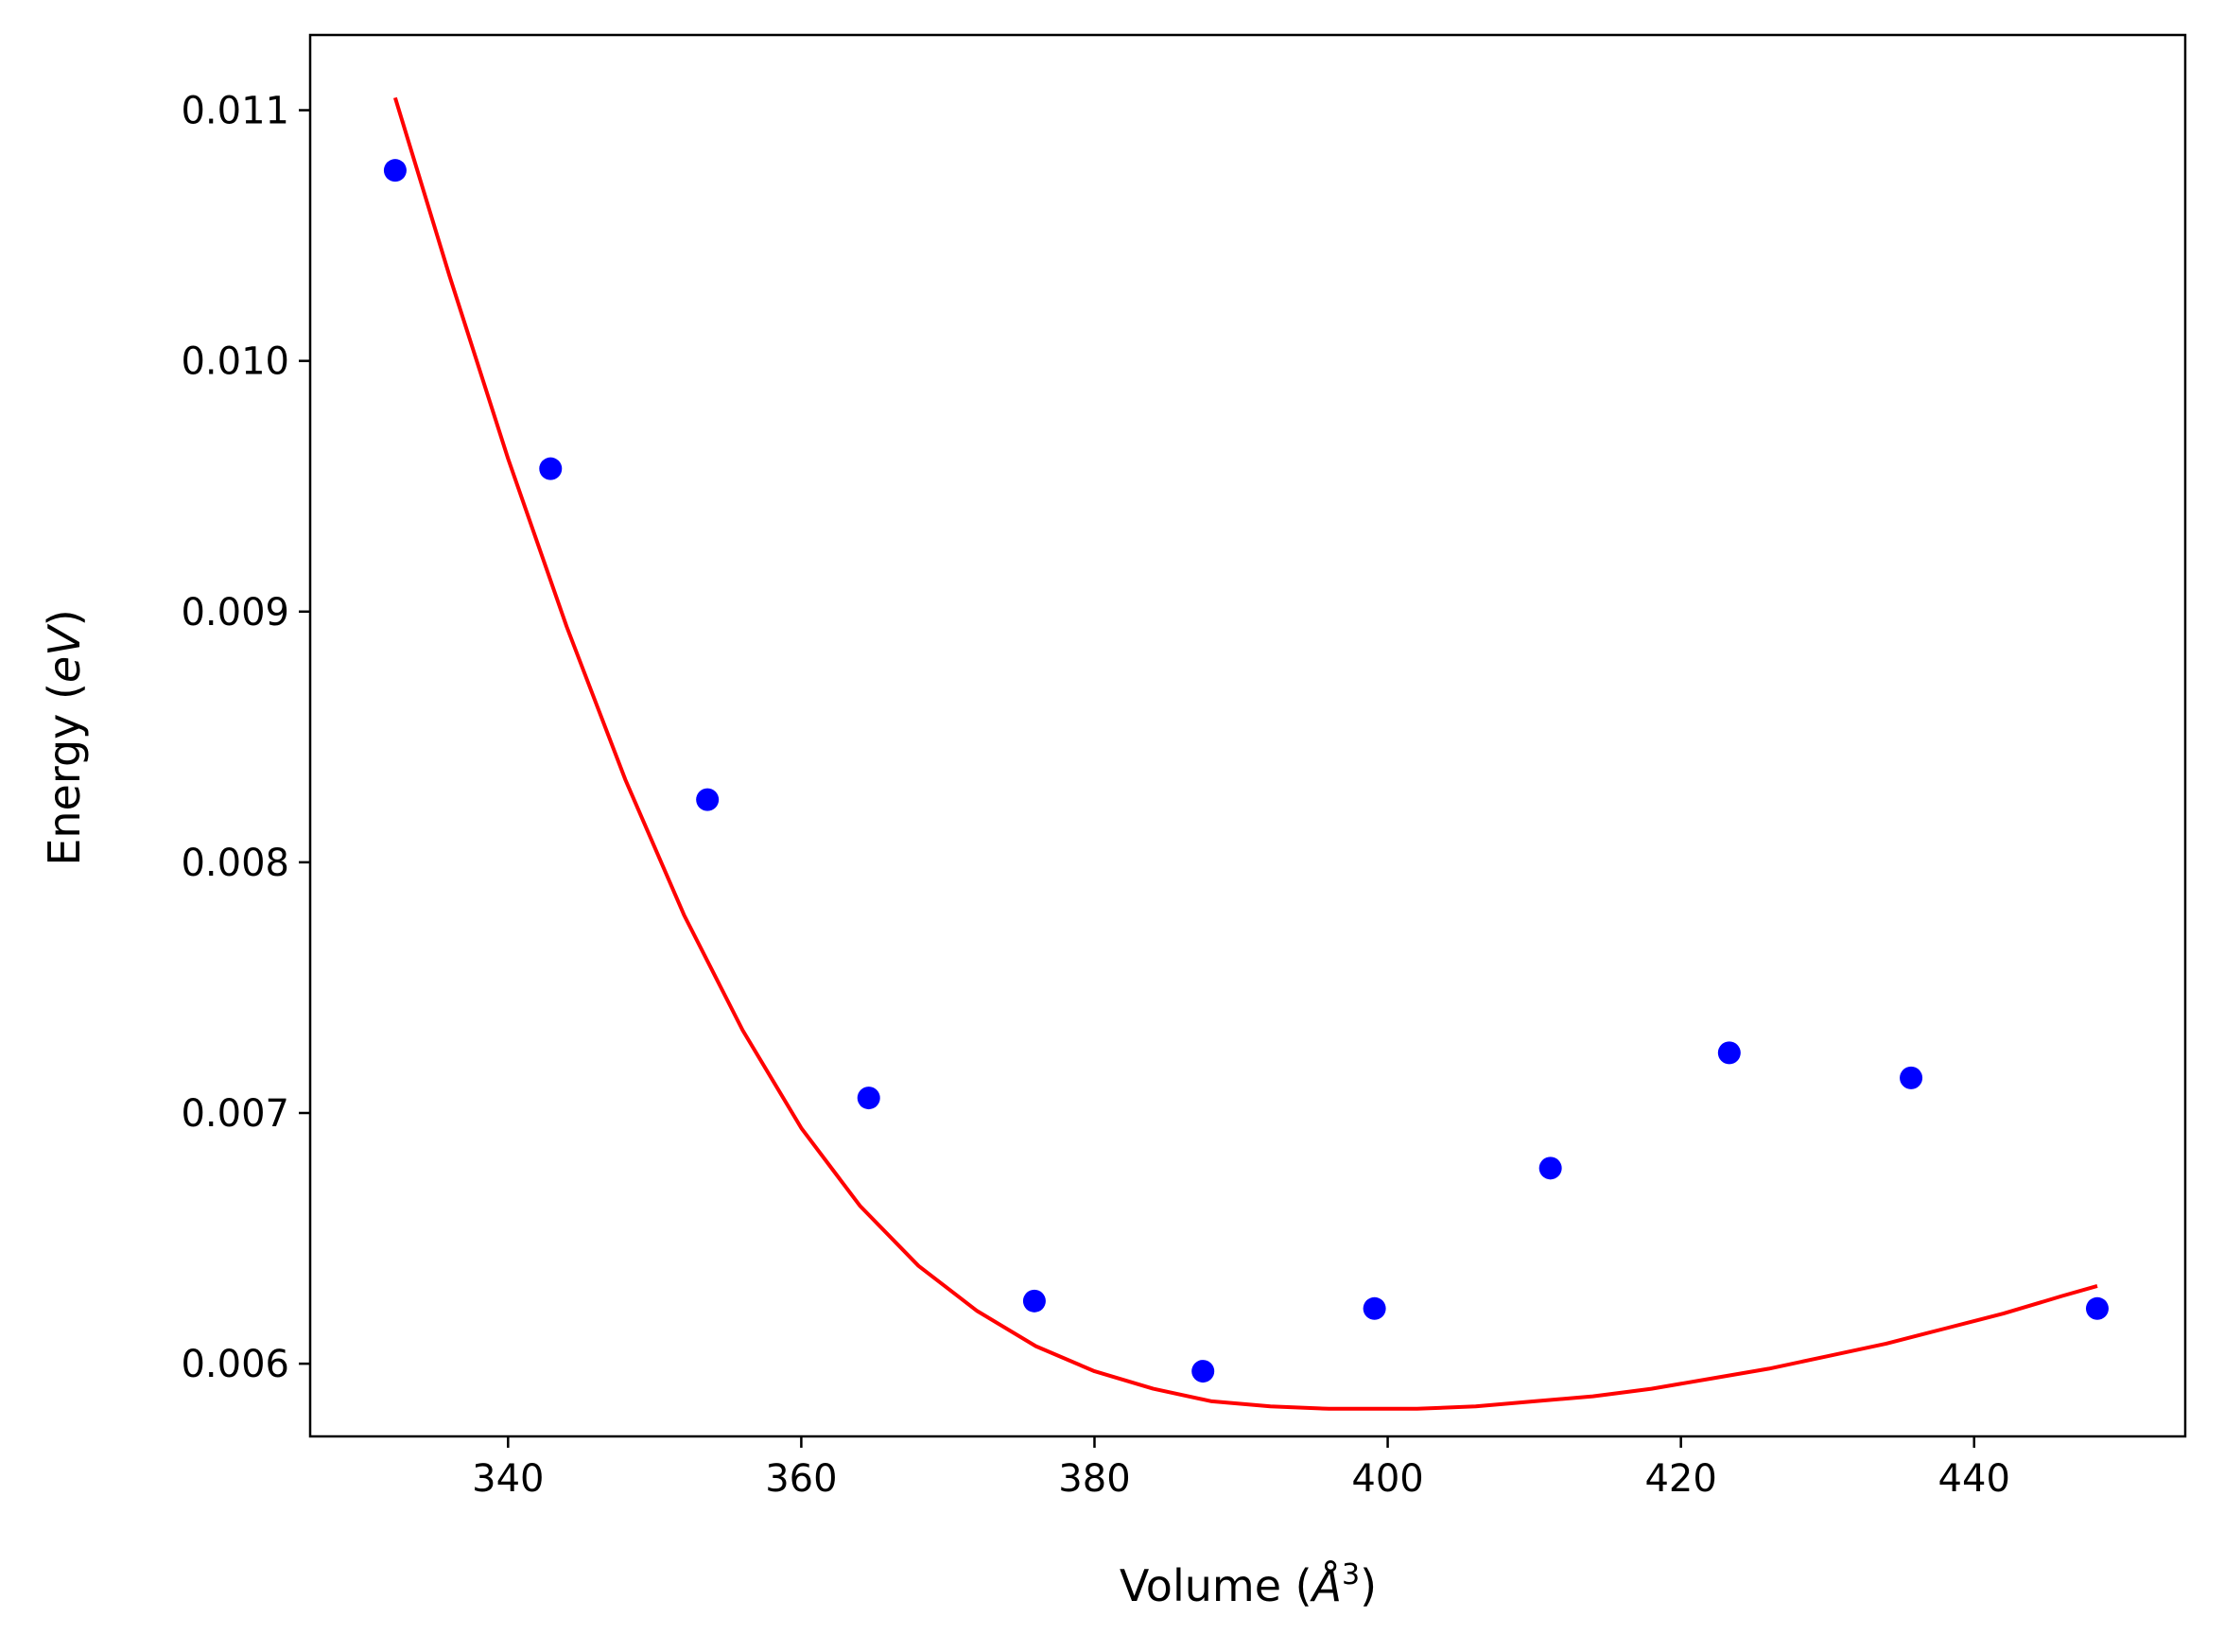 The width and height of the screenshot is (2224, 1652). Describe the element at coordinates (235, 613) in the screenshot. I see `y-tick-label: 0.009` at that location.